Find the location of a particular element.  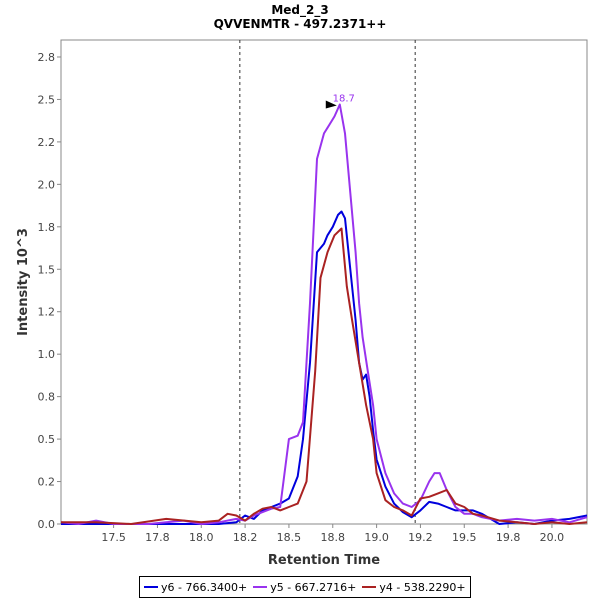

y-tick-label: 1.5 is located at coordinates (47, 269).